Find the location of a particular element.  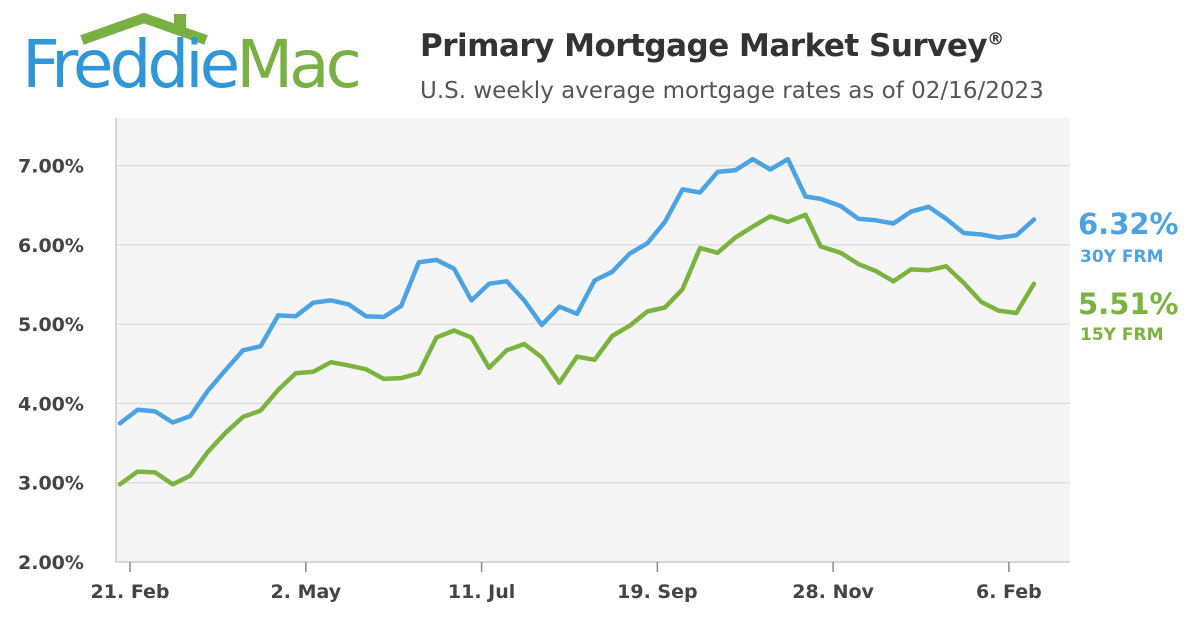

y-tick-label: 2.00% is located at coordinates (51, 563).